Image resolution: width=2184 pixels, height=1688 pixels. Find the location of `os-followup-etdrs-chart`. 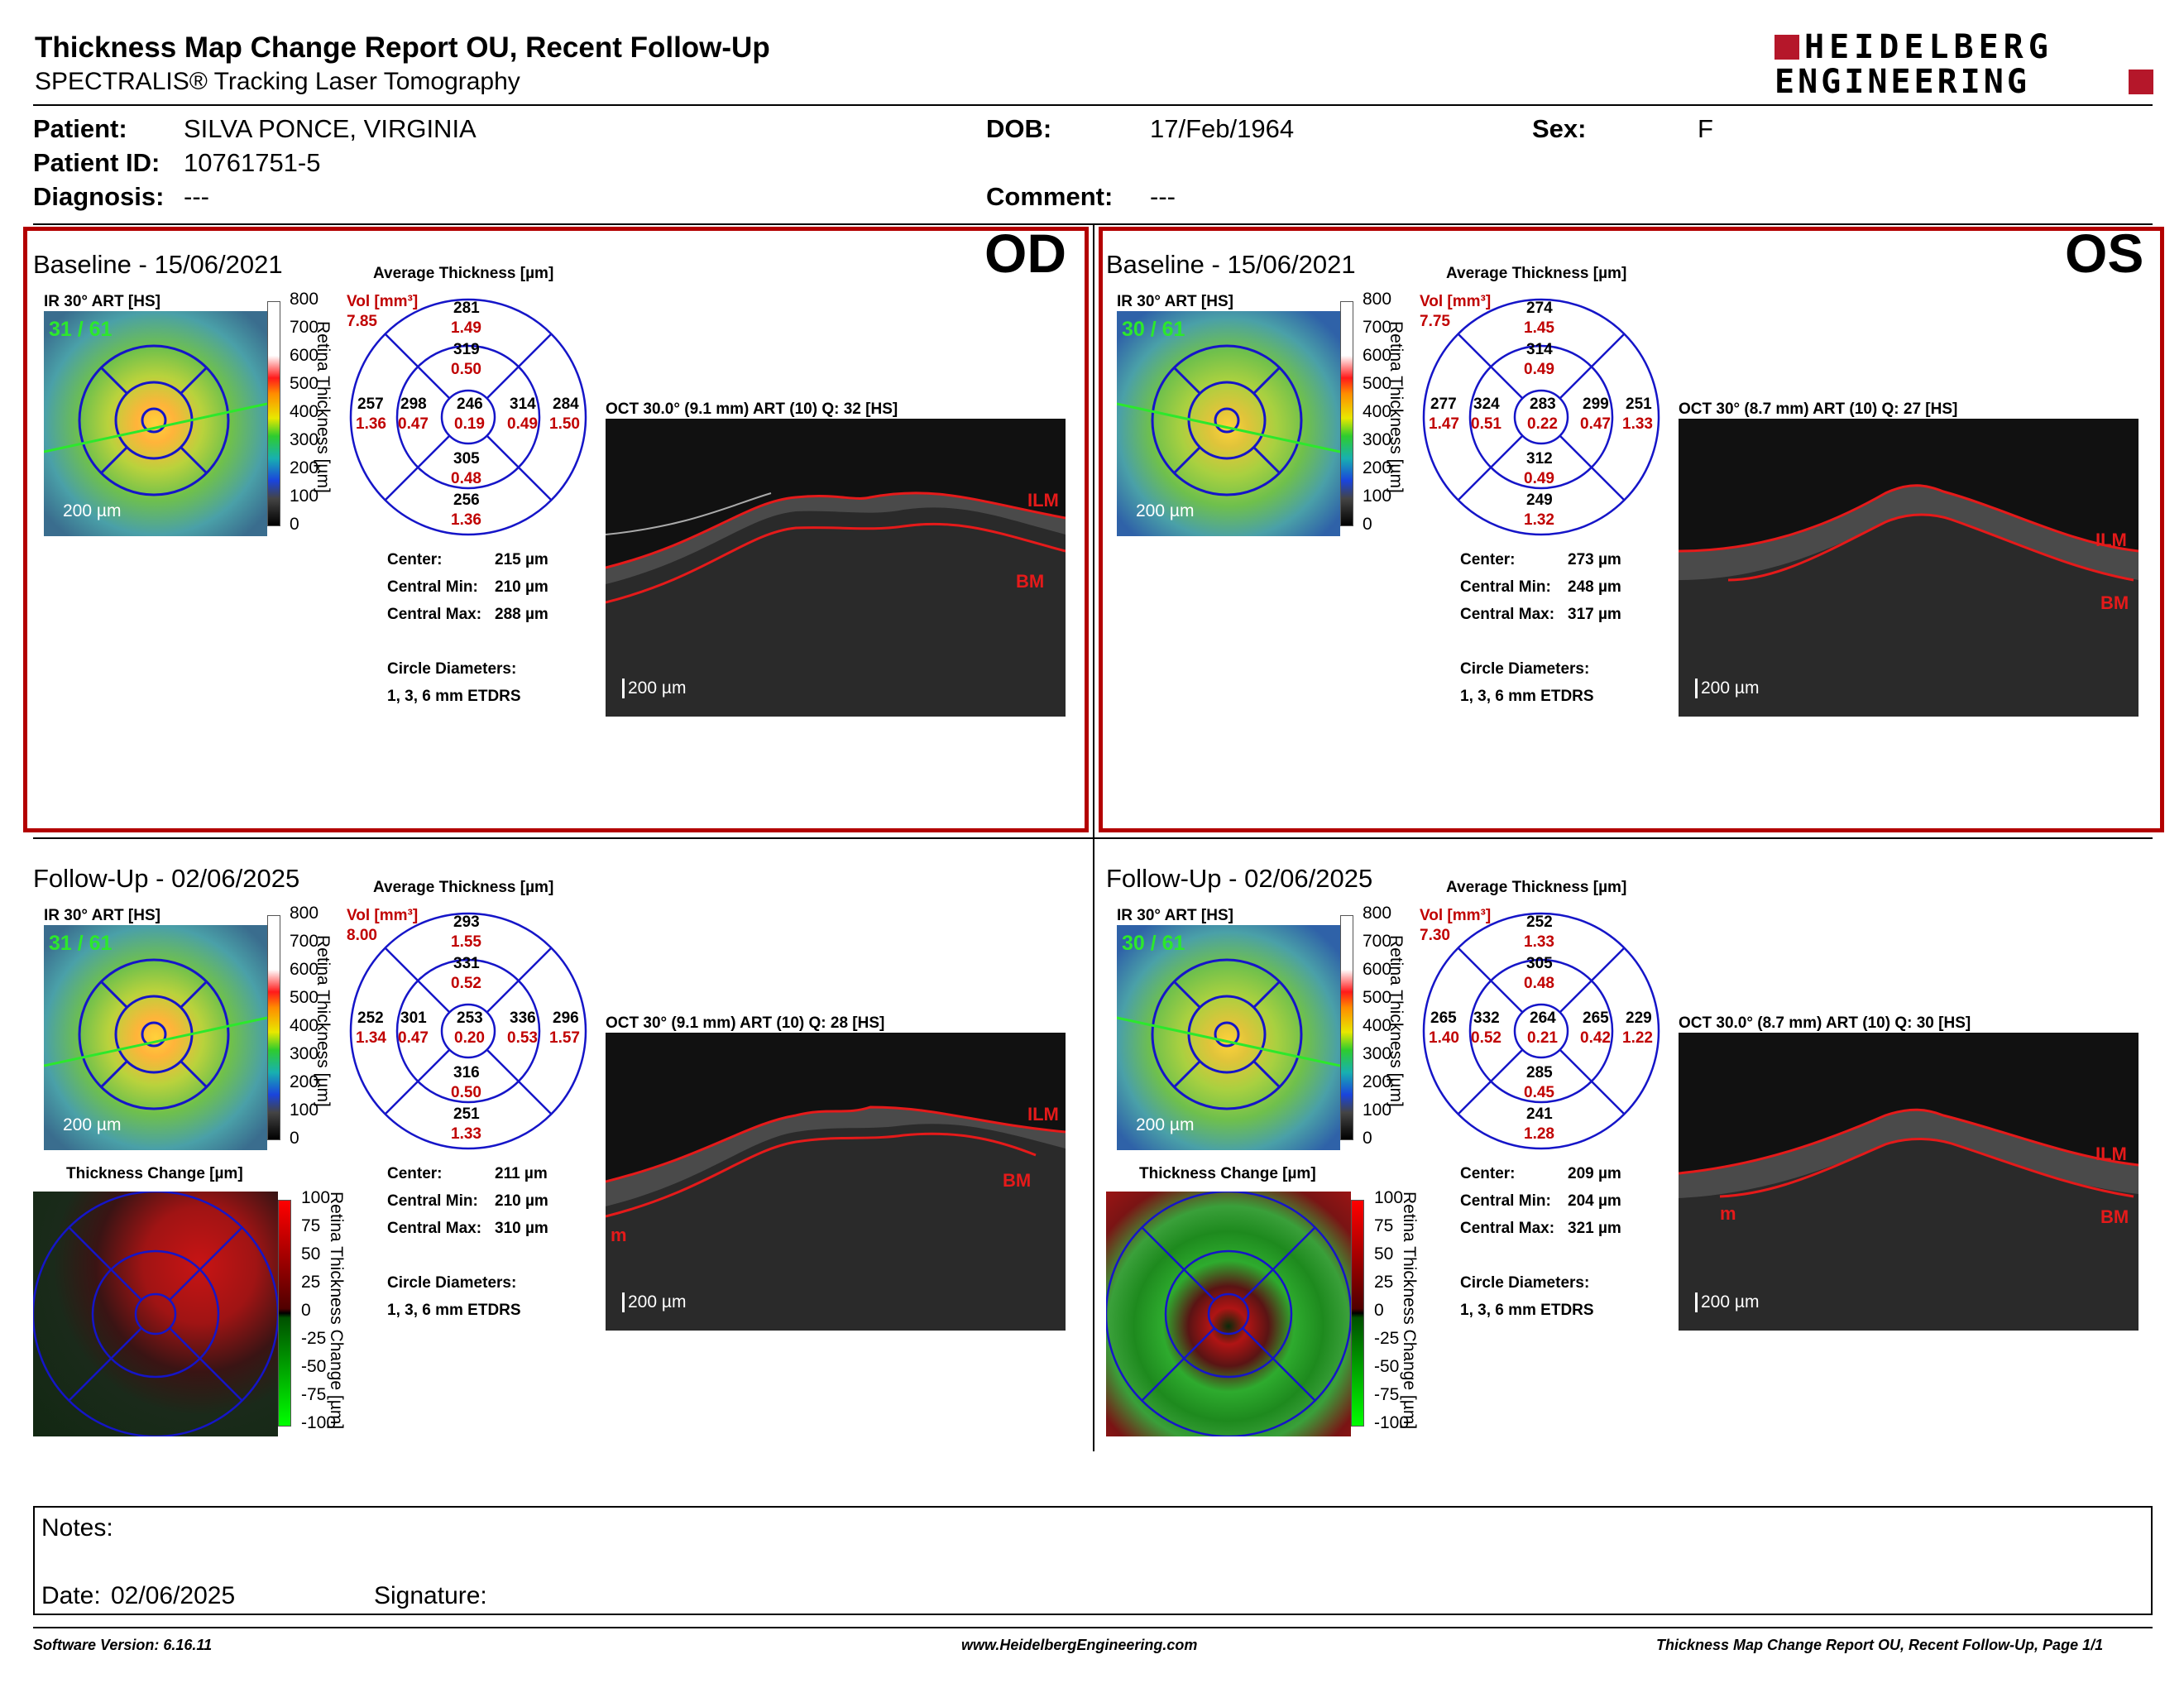

os-followup-etdrs-chart is located at coordinates (1541, 1031).